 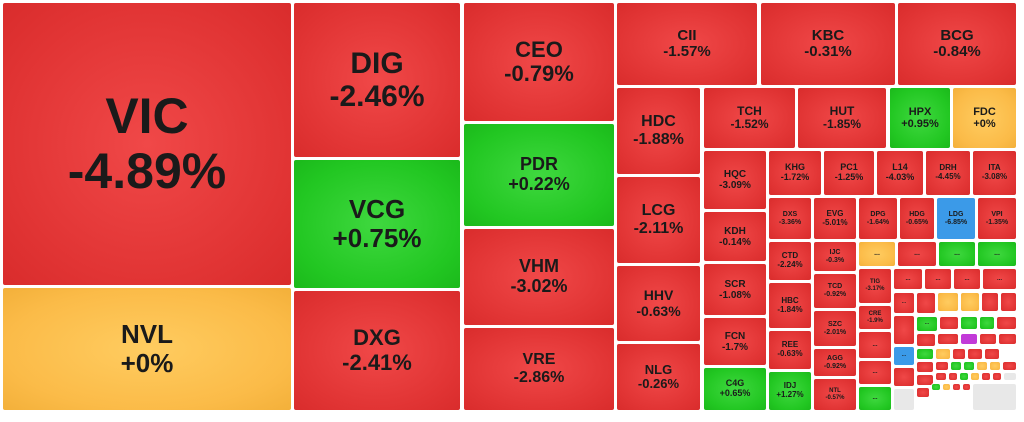 What do you see at coordinates (835, 256) in the screenshot?
I see `stock-tile: IJC -0.3%` at bounding box center [835, 256].